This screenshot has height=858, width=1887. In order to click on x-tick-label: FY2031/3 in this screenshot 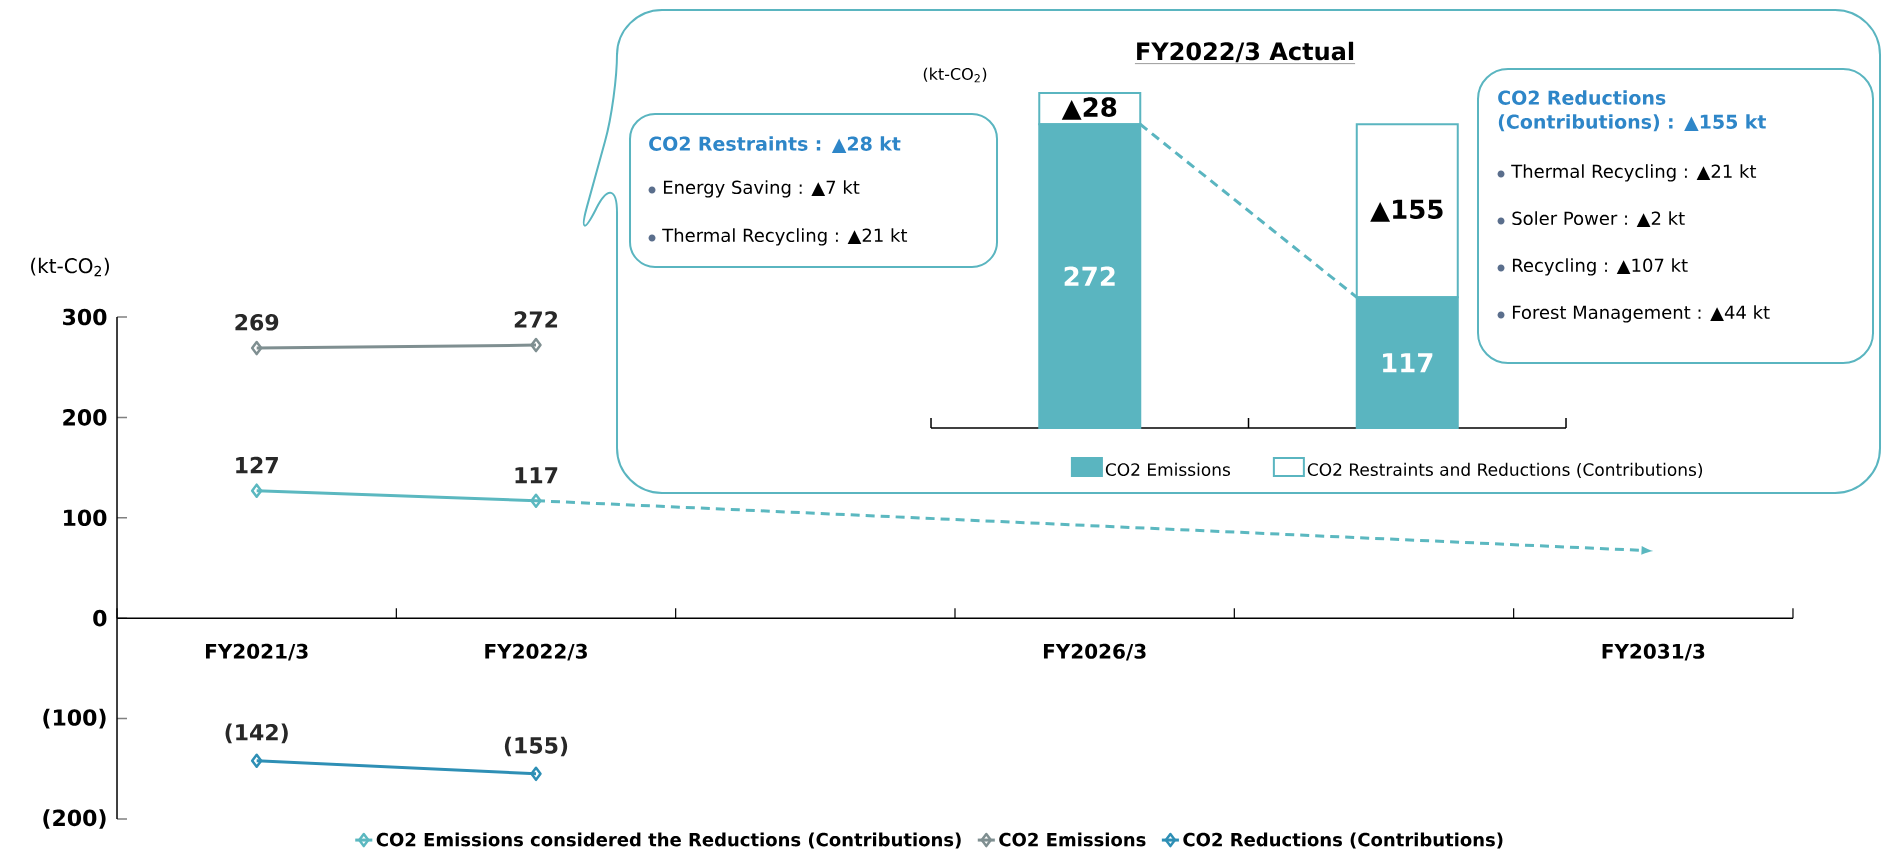, I will do `click(1653, 652)`.